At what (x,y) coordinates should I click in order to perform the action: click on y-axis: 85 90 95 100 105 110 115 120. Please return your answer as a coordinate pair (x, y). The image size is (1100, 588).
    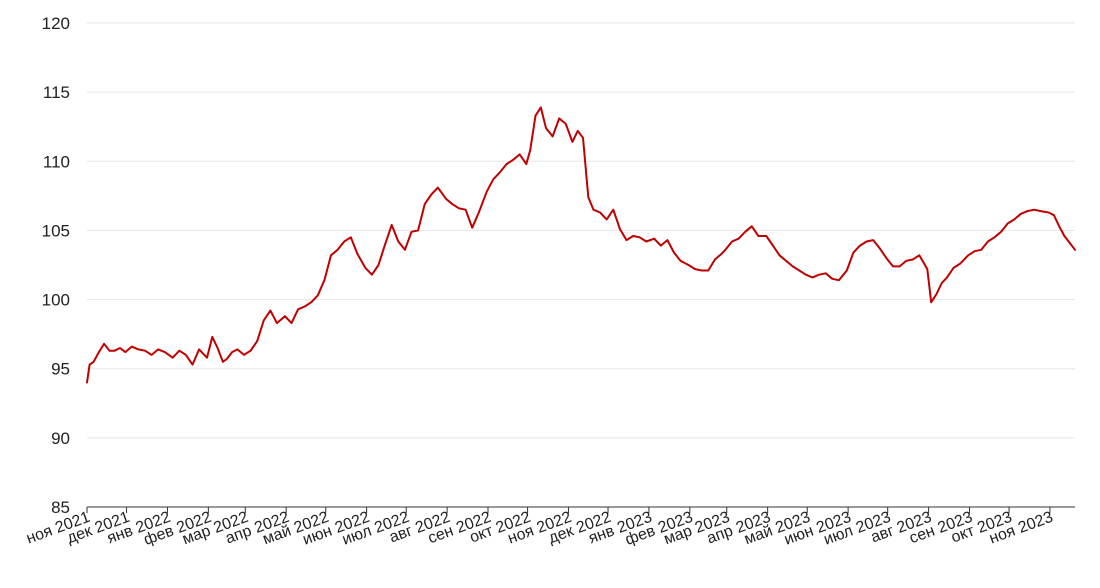
    Looking at the image, I should click on (56, 265).